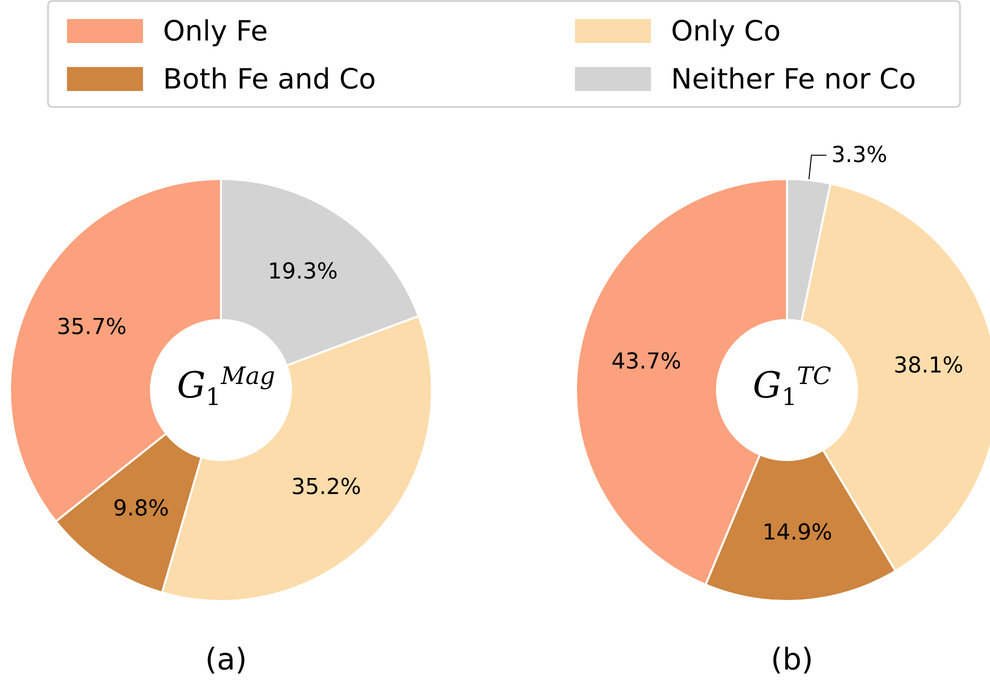  Describe the element at coordinates (269, 79) in the screenshot. I see `legend-label: Both Fe and Co` at that location.